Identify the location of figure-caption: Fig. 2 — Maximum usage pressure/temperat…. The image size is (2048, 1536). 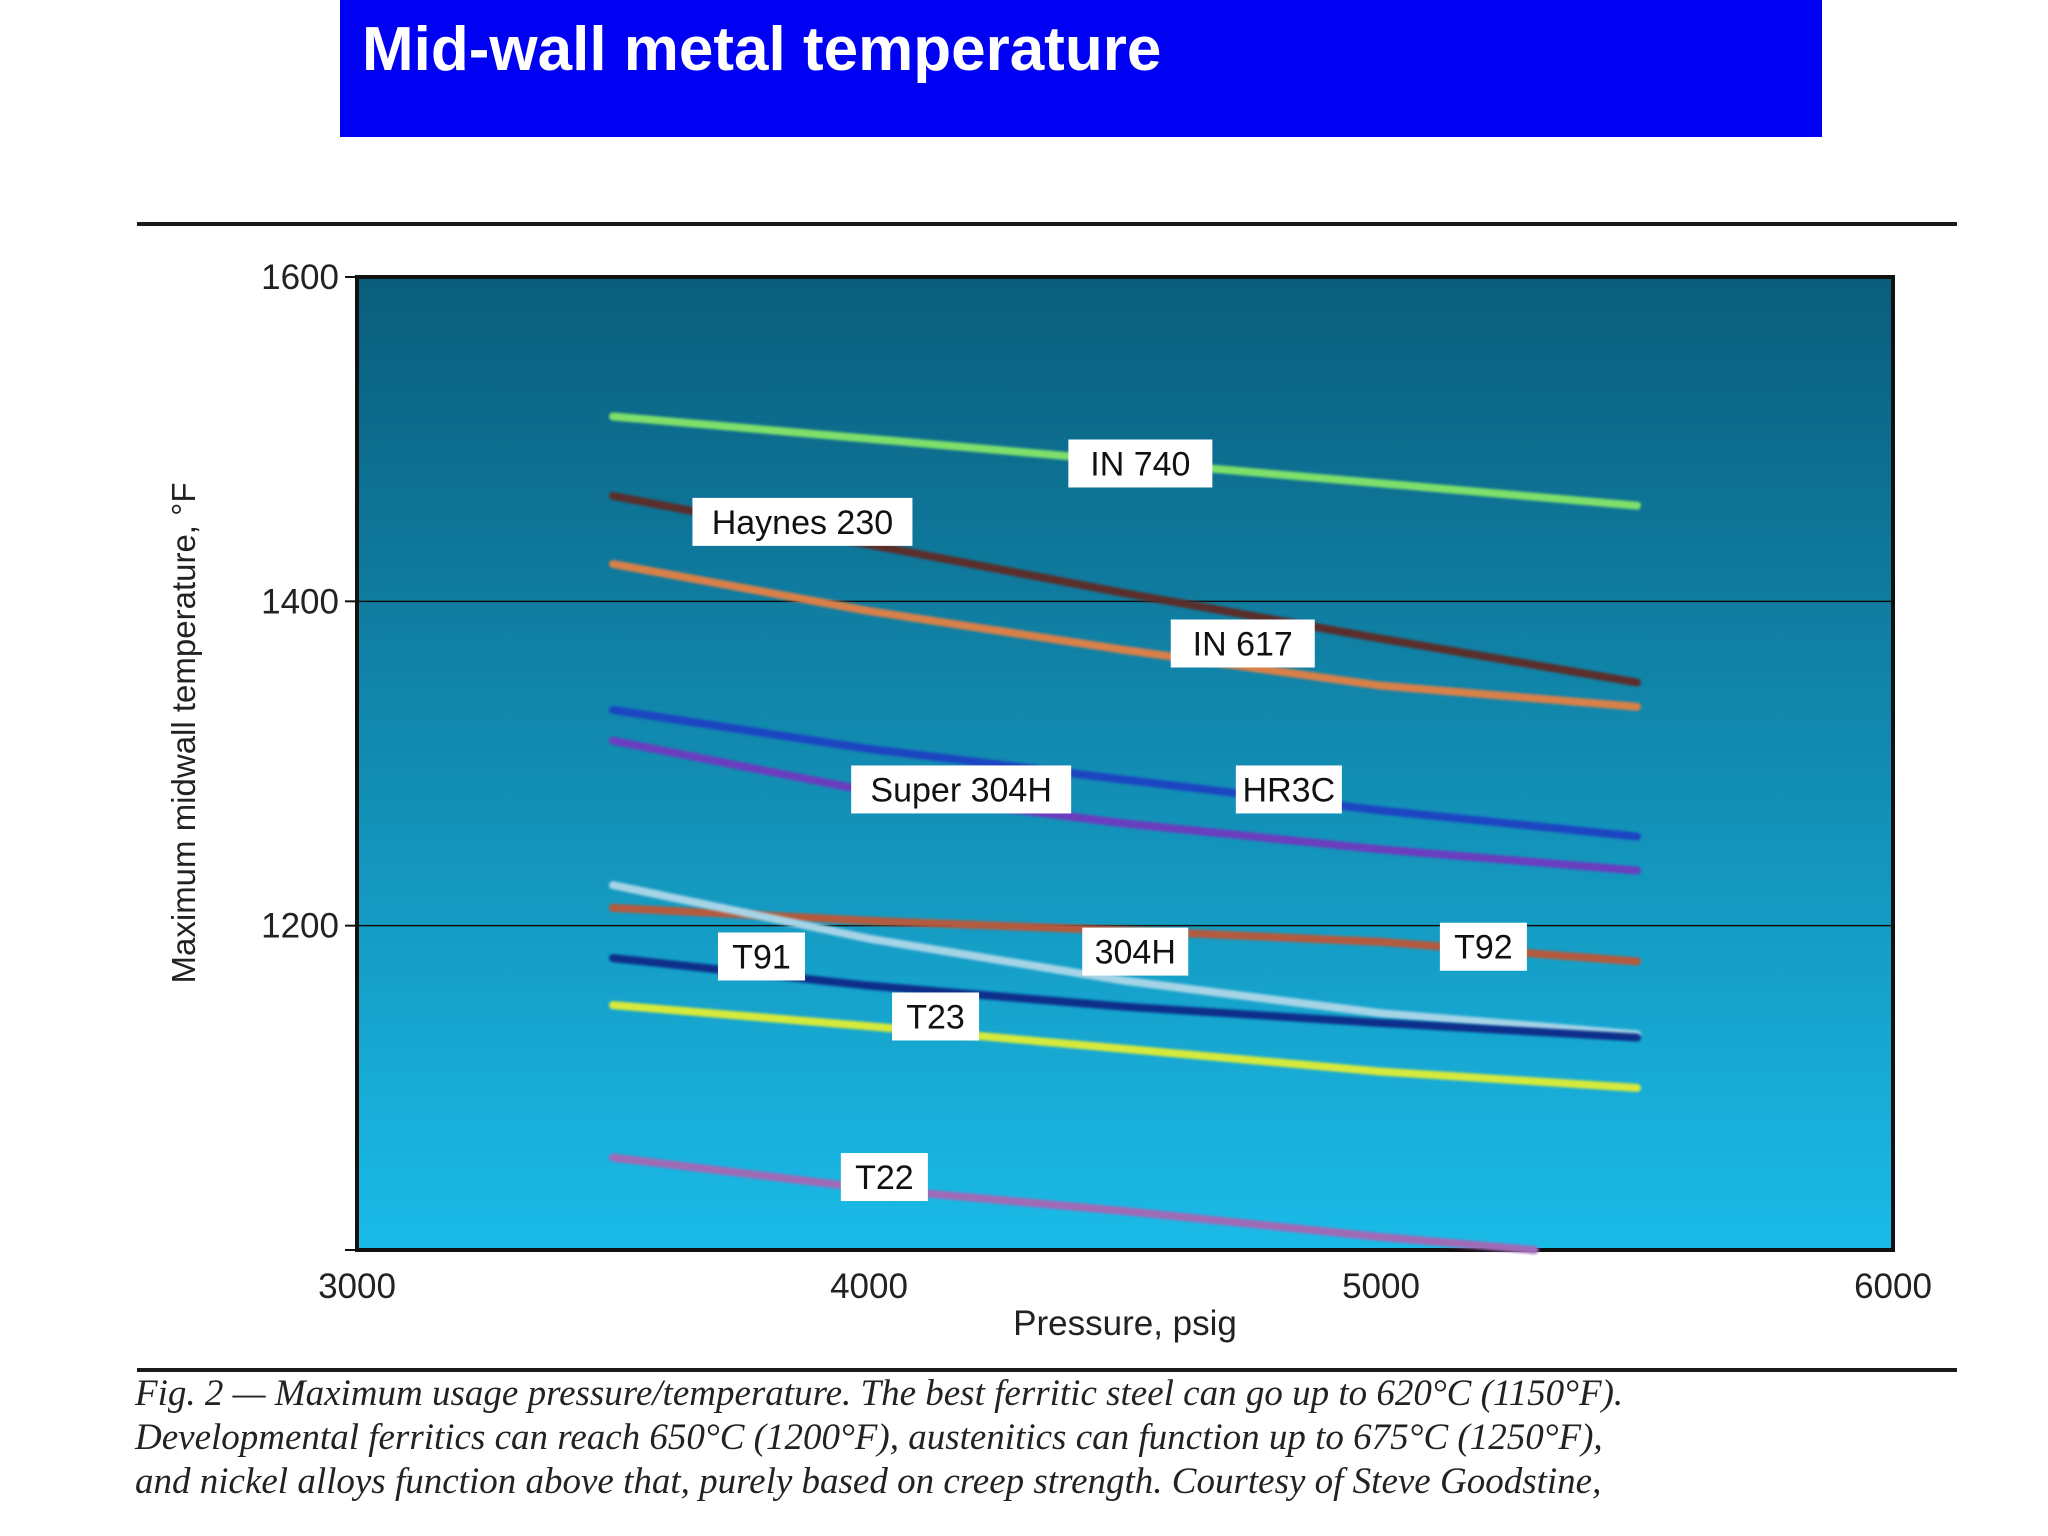
(1050, 1438).